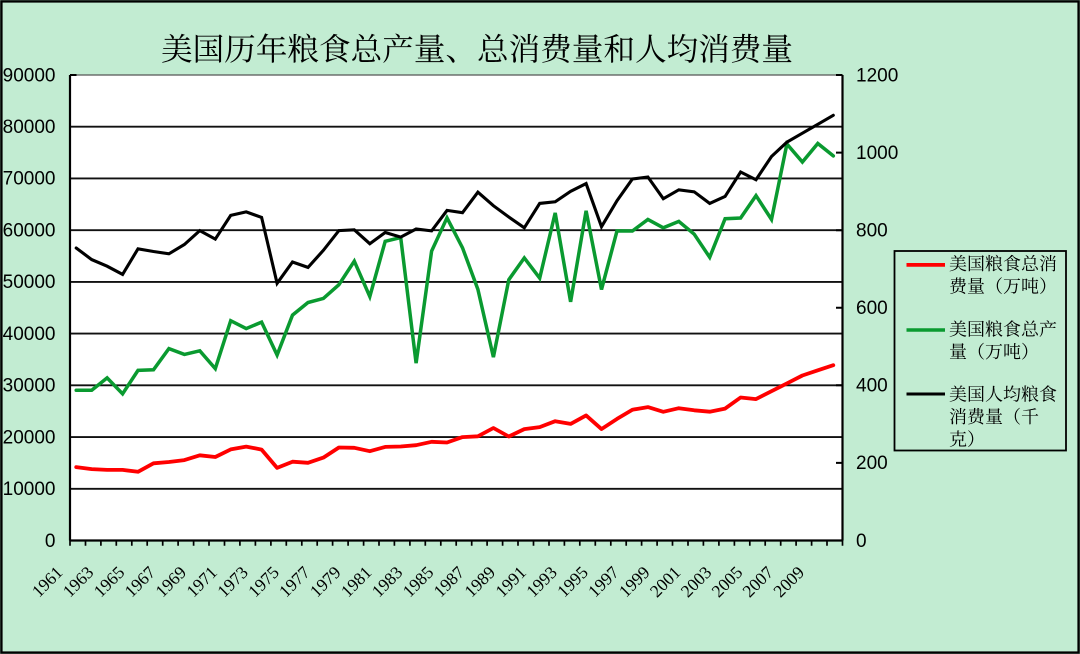 The height and width of the screenshot is (654, 1080). I want to click on svg-text: 1000, so click(877, 153).